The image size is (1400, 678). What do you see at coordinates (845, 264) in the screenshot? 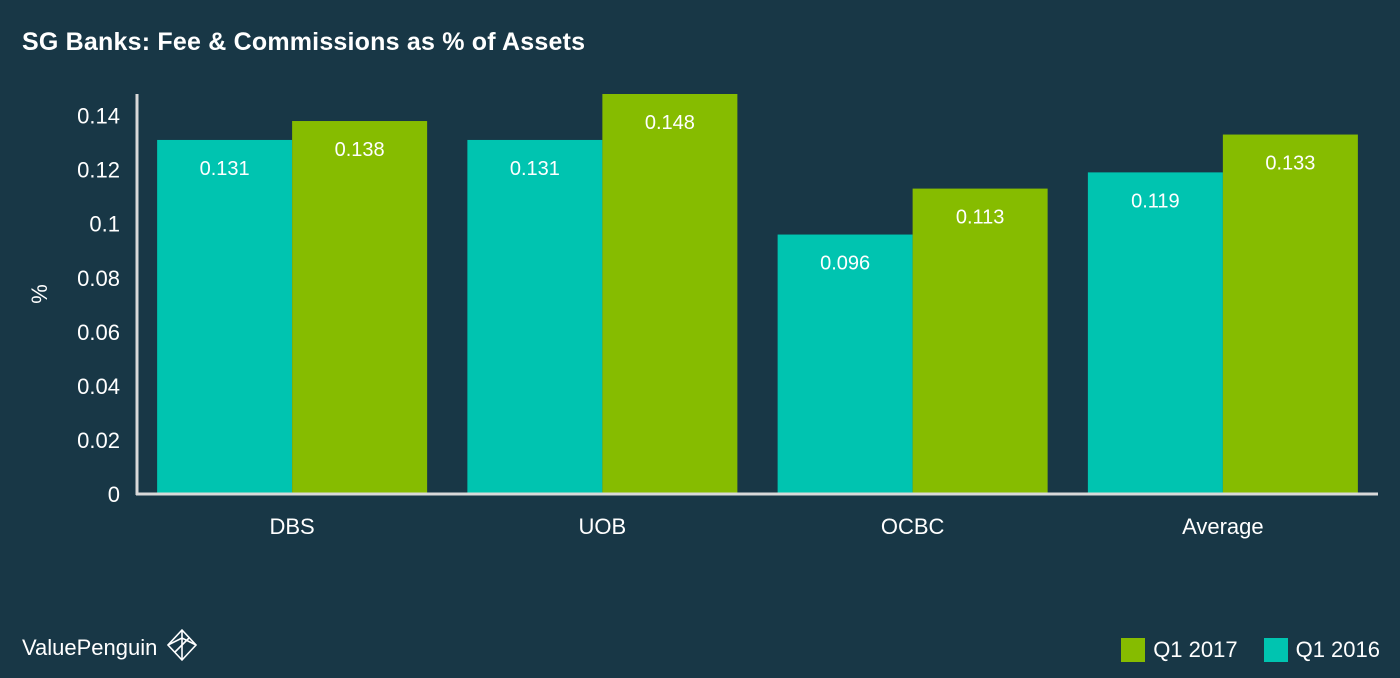
I see `bar-data-label: 0.096` at bounding box center [845, 264].